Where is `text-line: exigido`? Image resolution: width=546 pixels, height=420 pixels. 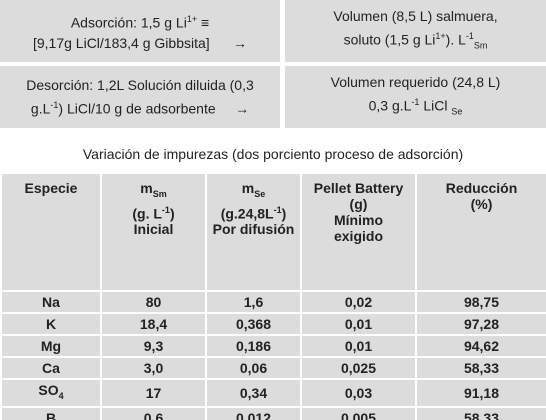
text-line: exigido is located at coordinates (358, 236).